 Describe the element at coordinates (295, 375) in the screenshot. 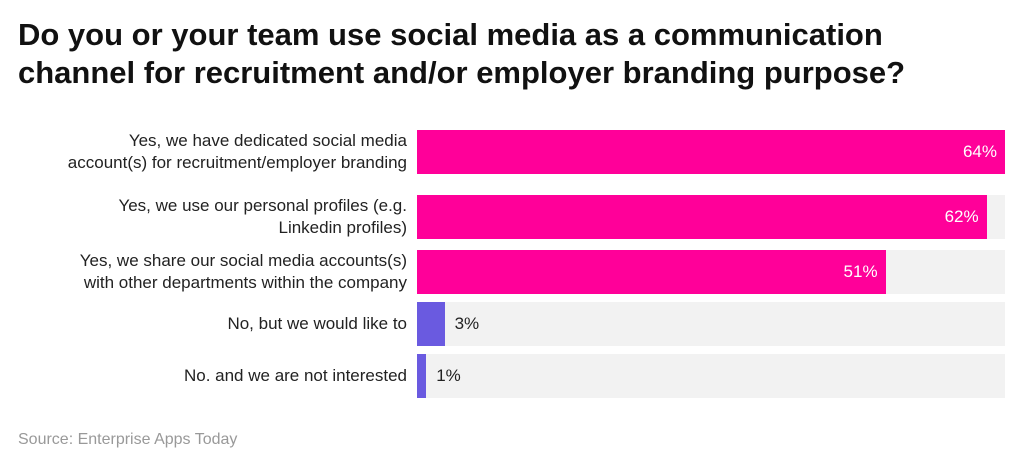

I see `y-tick-label: No. and we are not interested` at that location.